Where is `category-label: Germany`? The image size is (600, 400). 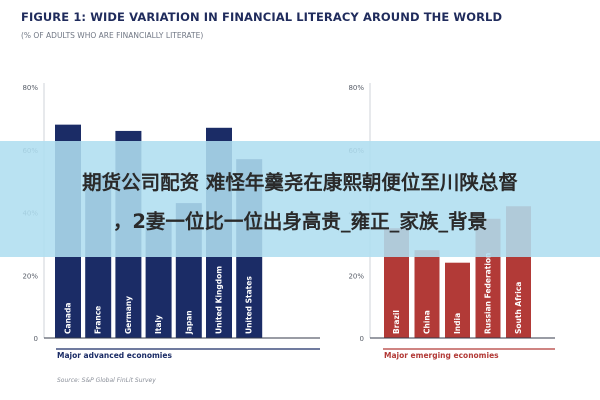 category-label: Germany is located at coordinates (128, 315).